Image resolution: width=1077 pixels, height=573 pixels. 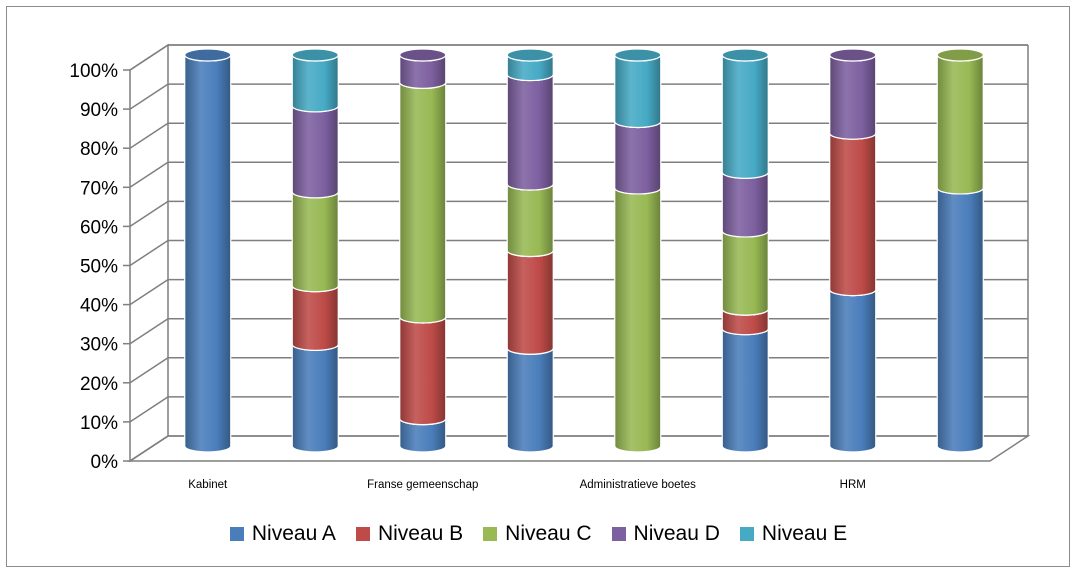 I want to click on legend-label: Niveau D, so click(x=676, y=533).